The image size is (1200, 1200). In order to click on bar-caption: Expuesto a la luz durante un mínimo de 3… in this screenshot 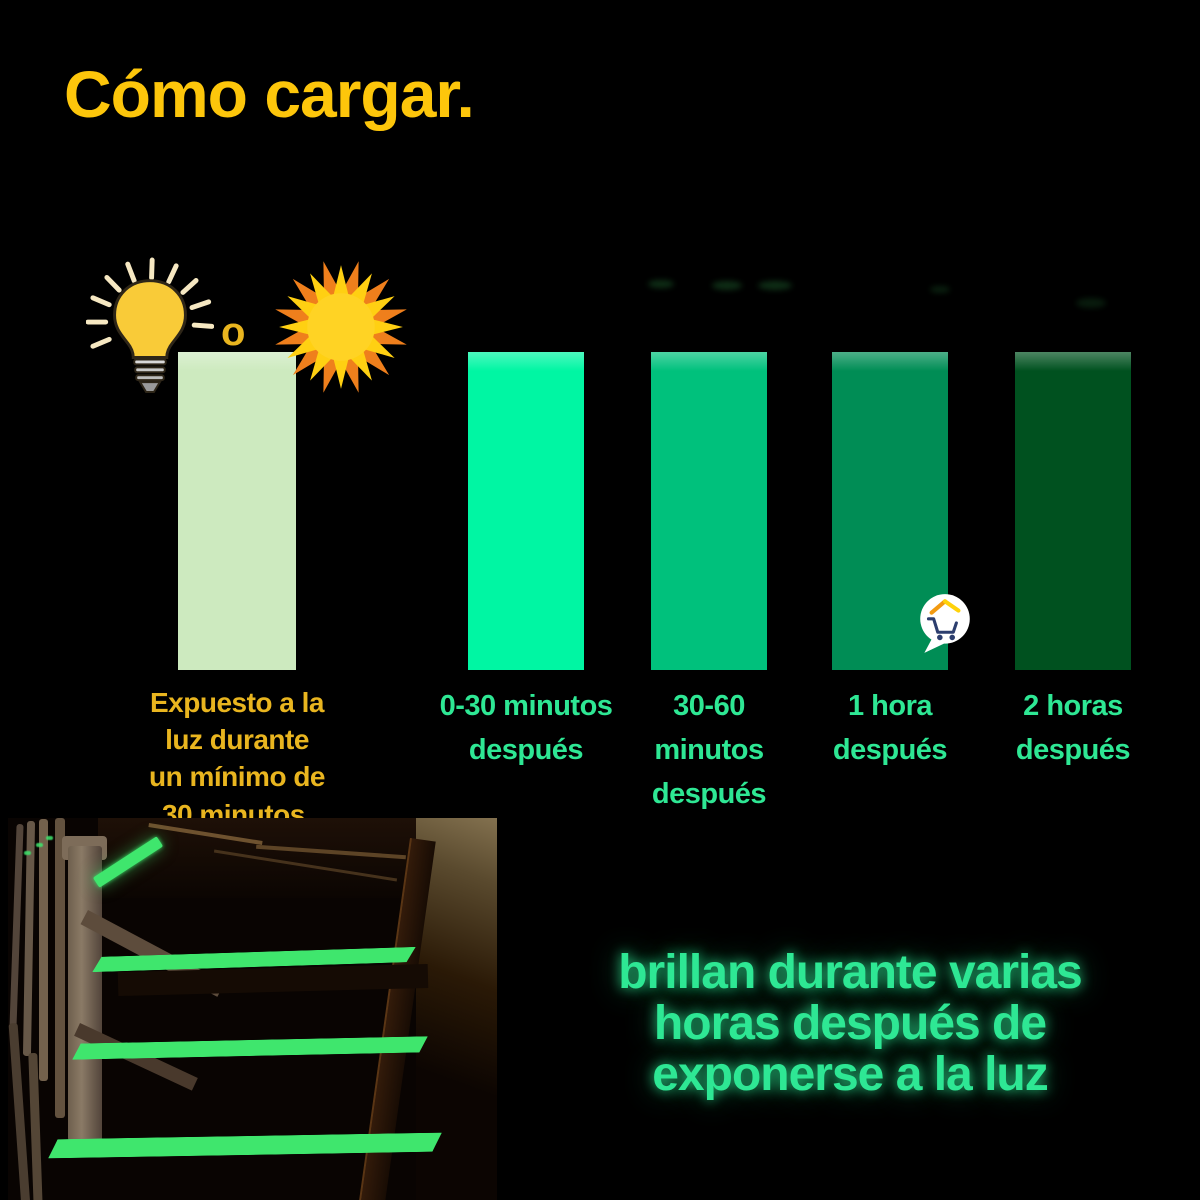, I will do `click(237, 758)`.